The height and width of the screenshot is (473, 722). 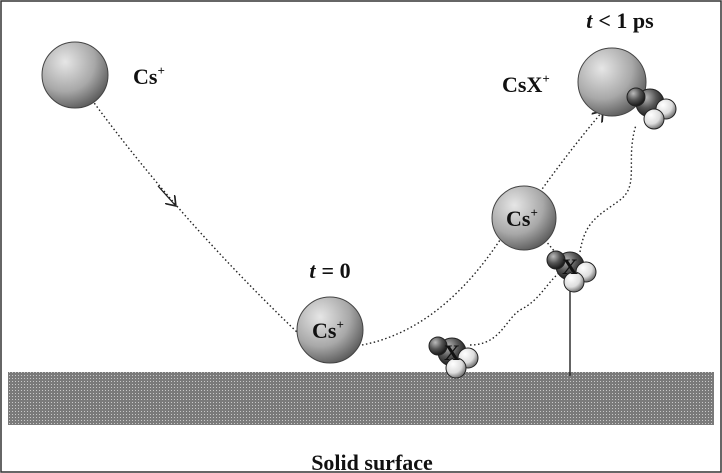 What do you see at coordinates (522, 84) in the screenshot?
I see `ion-name: CsX` at bounding box center [522, 84].